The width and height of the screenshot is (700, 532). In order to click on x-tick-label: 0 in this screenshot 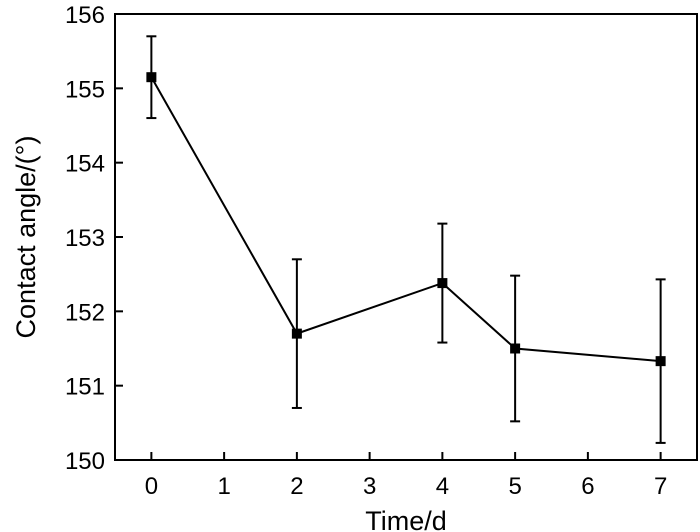, I will do `click(151, 486)`.